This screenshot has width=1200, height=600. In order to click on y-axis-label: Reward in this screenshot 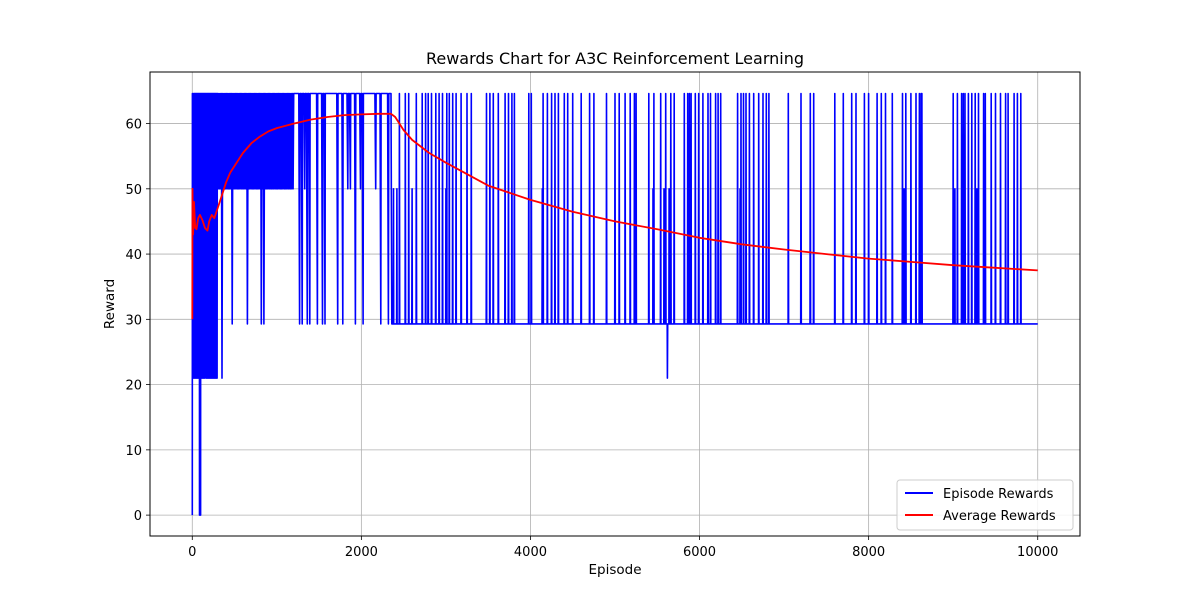, I will do `click(110, 304)`.